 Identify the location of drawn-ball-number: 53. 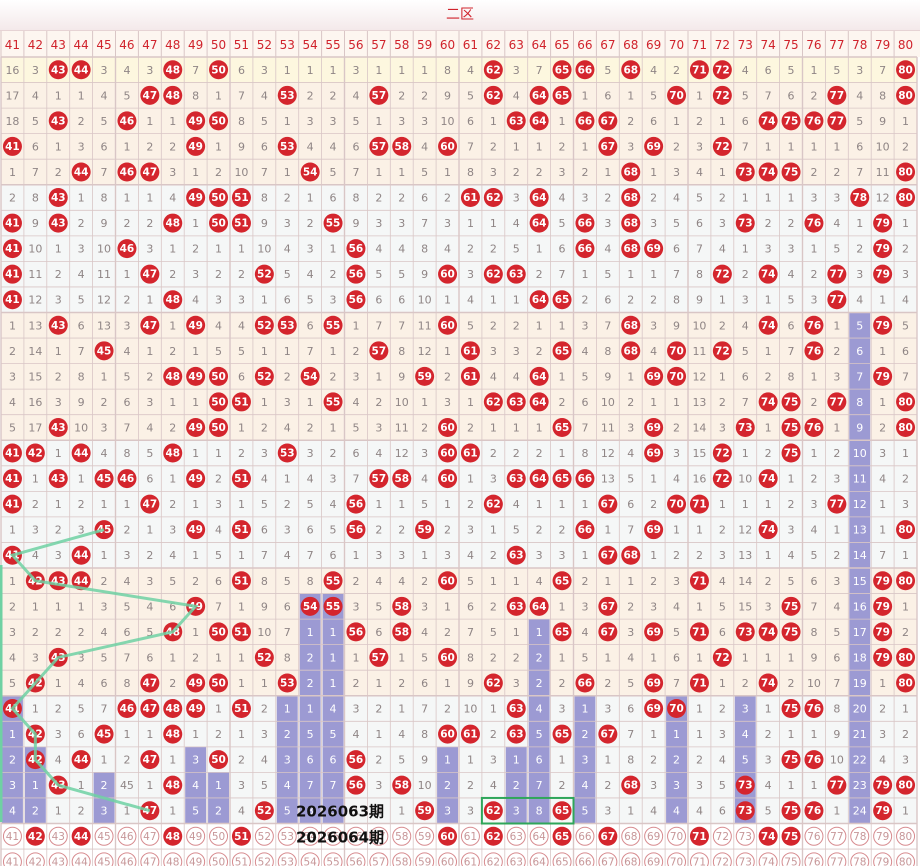
(287, 147).